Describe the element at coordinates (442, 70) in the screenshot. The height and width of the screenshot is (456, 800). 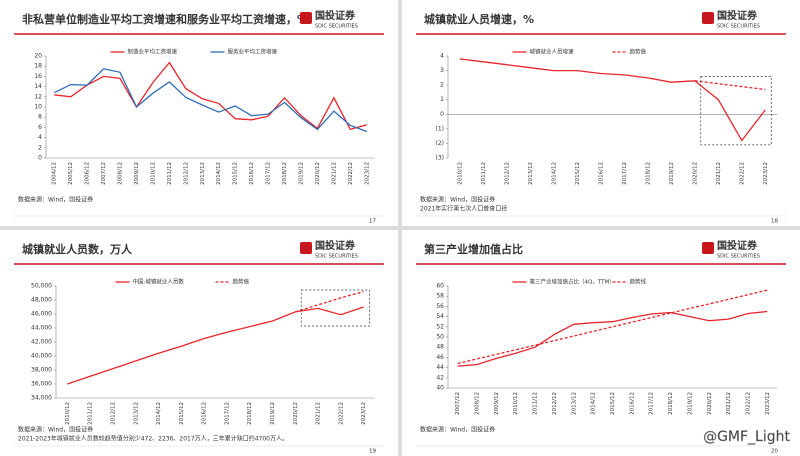
I see `y-tick-label: 3` at that location.